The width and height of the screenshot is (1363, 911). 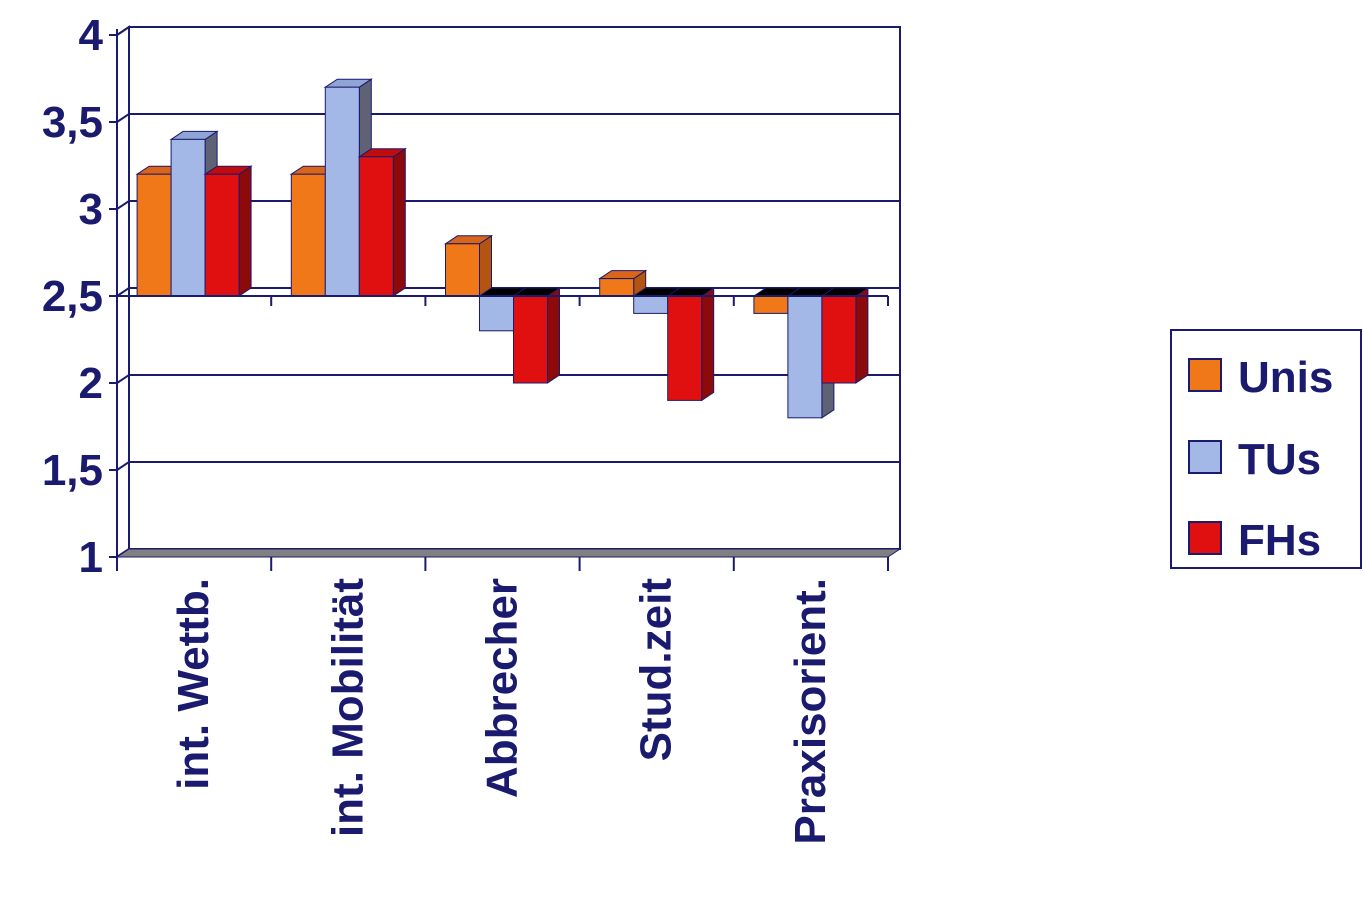 What do you see at coordinates (72, 470) in the screenshot?
I see `y-tick-label: 1,5` at bounding box center [72, 470].